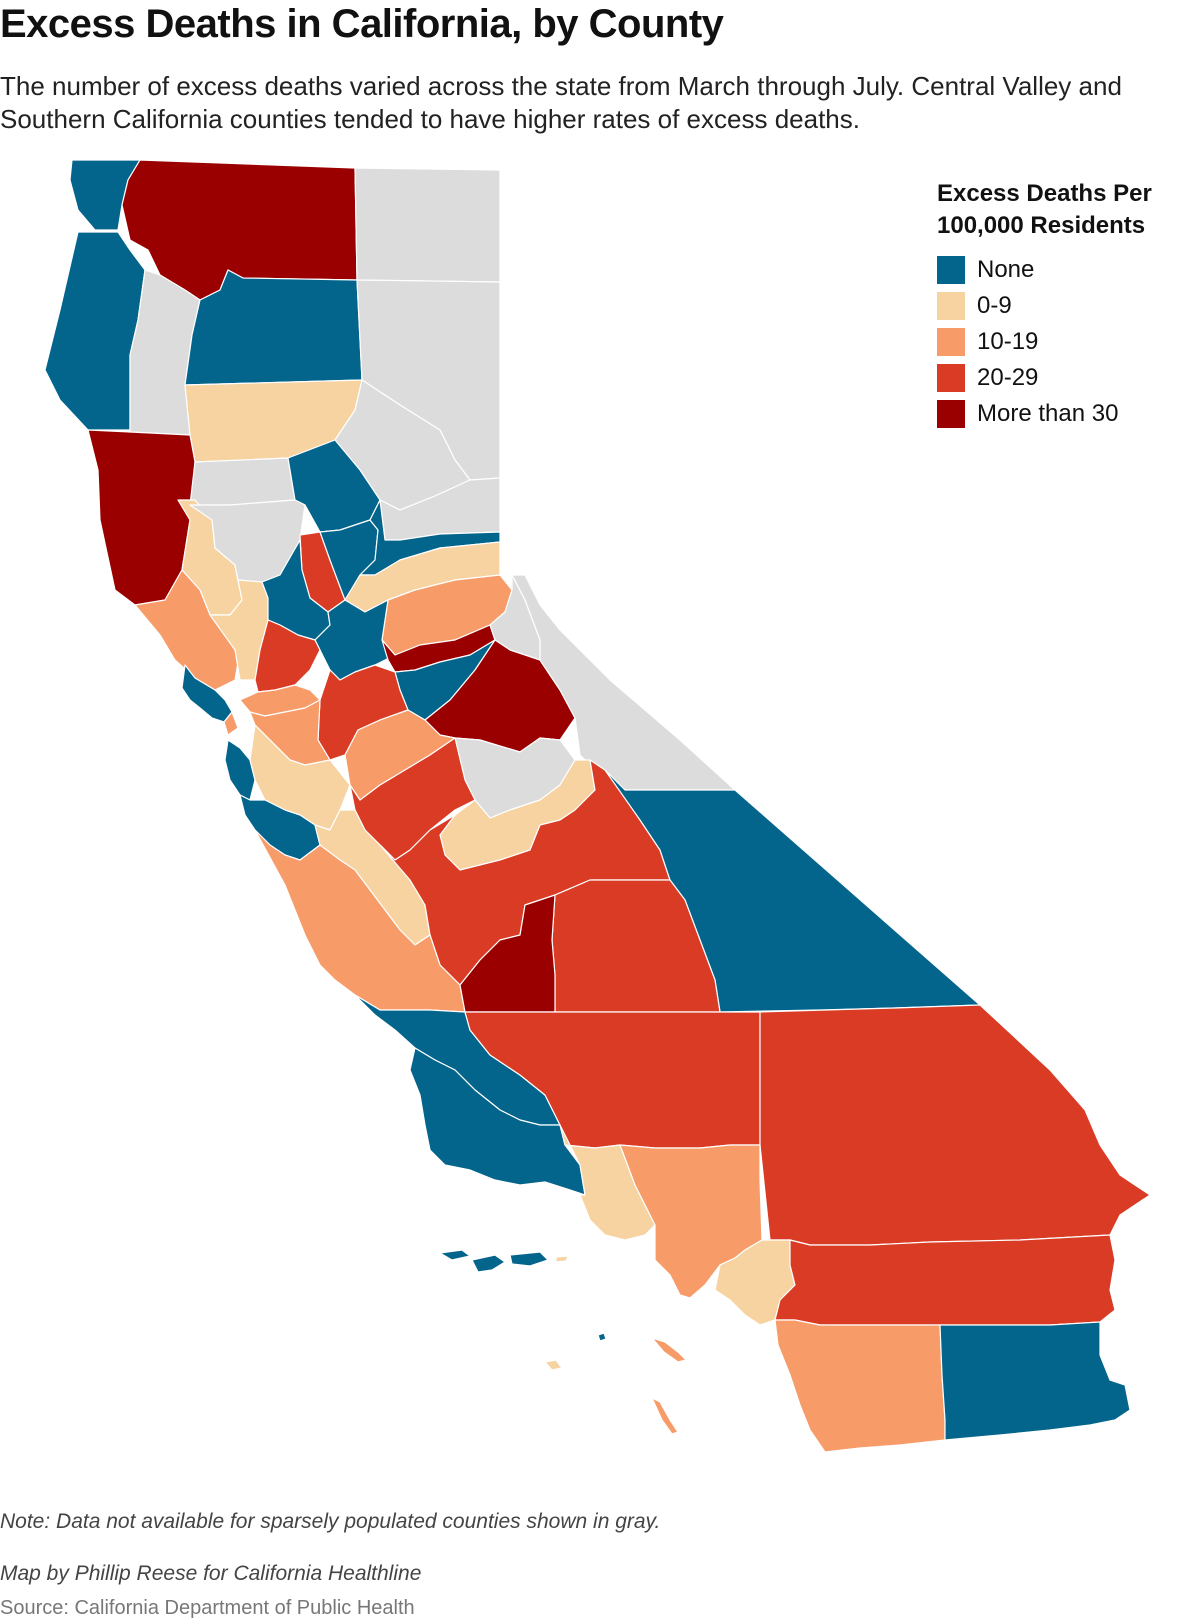 Image resolution: width=1200 pixels, height=1624 pixels. I want to click on county-san-mateo, so click(240, 770).